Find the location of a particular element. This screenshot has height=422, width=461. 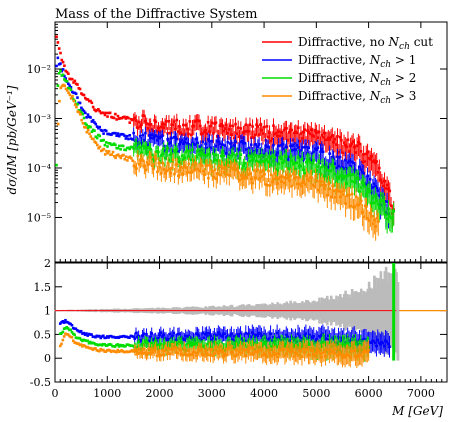

y-ratio-tick-label: 1.5 is located at coordinates (43, 287).